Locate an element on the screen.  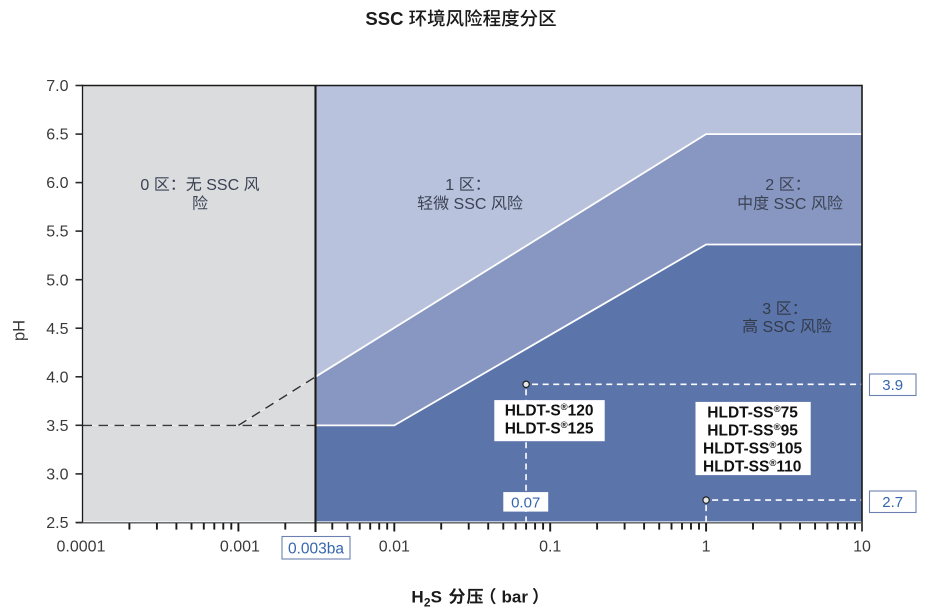
svg-text: 10 is located at coordinates (862, 547).